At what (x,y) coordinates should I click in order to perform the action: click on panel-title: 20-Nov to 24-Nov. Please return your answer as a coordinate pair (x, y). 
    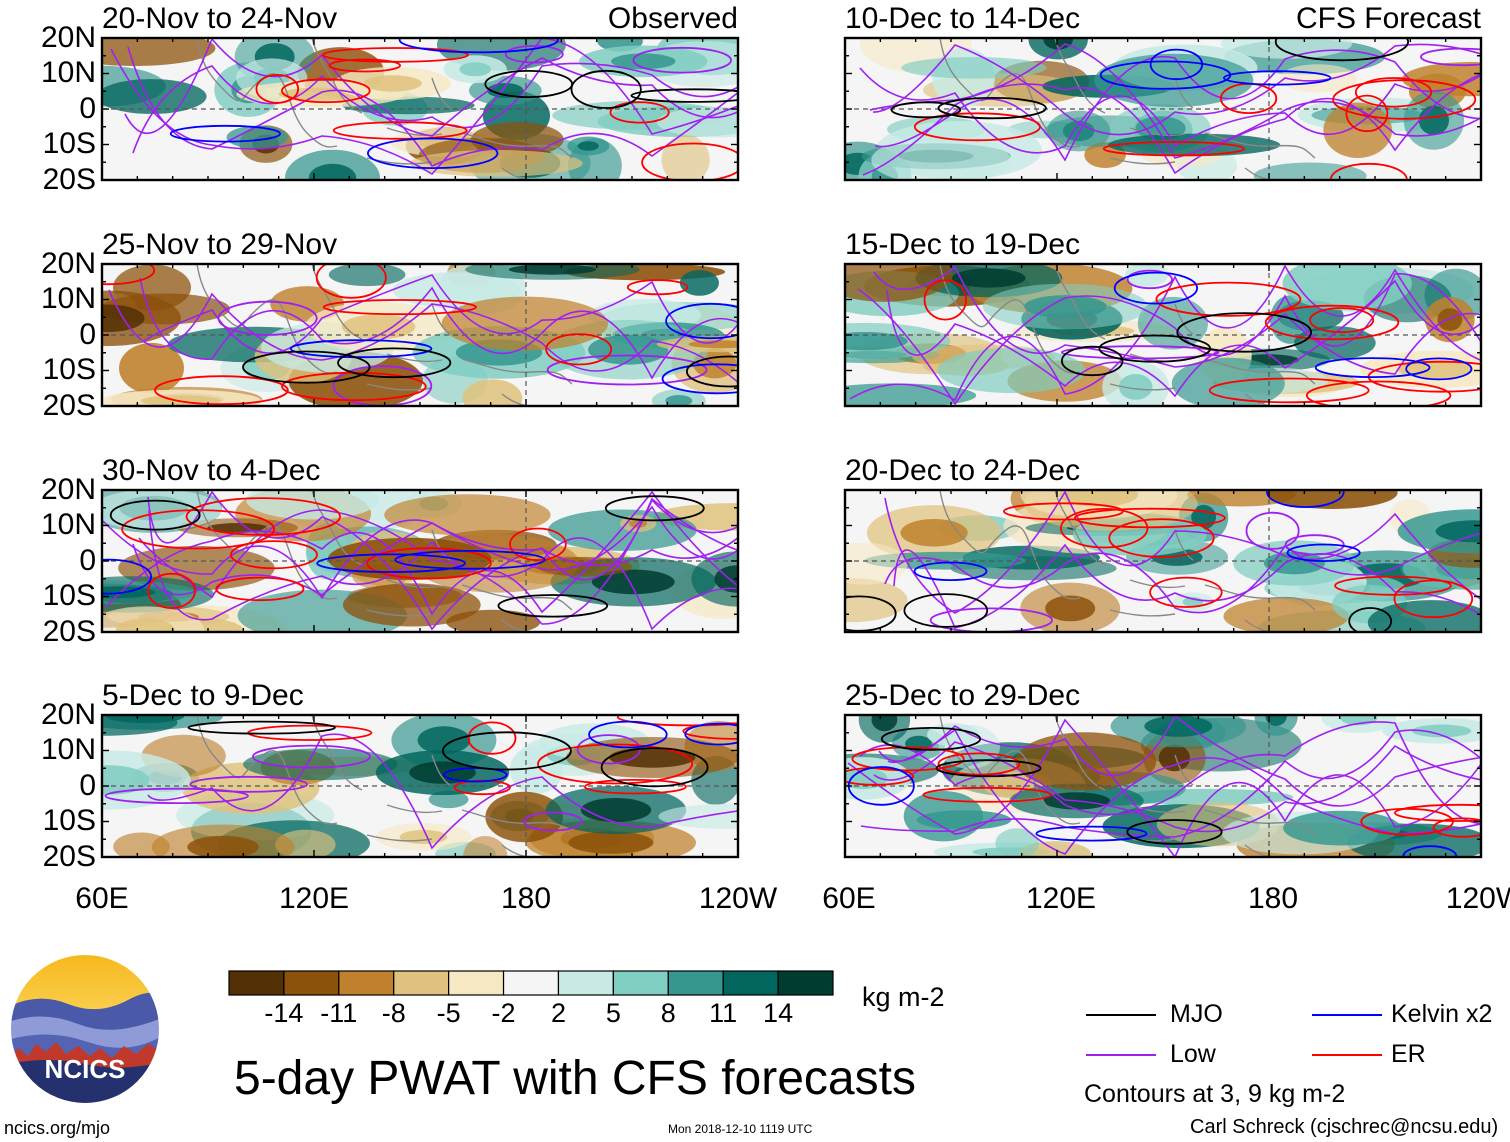
    Looking at the image, I should click on (220, 18).